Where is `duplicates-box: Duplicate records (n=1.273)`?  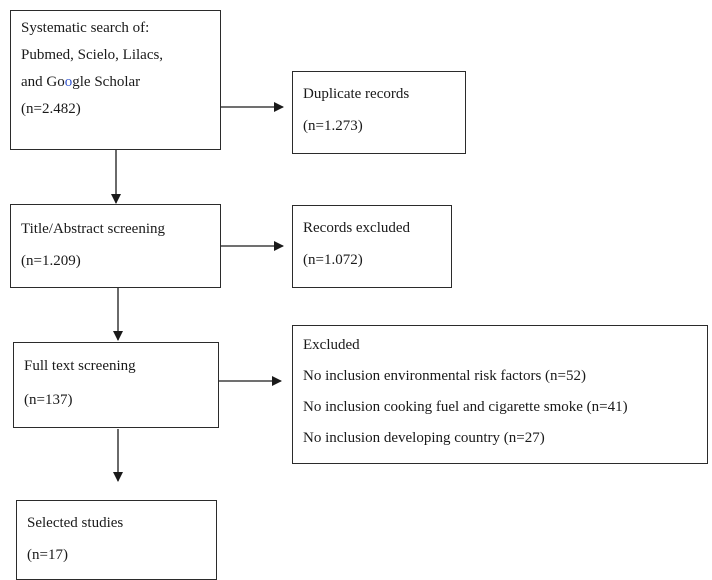
duplicates-box: Duplicate records (n=1.273) is located at coordinates (379, 112).